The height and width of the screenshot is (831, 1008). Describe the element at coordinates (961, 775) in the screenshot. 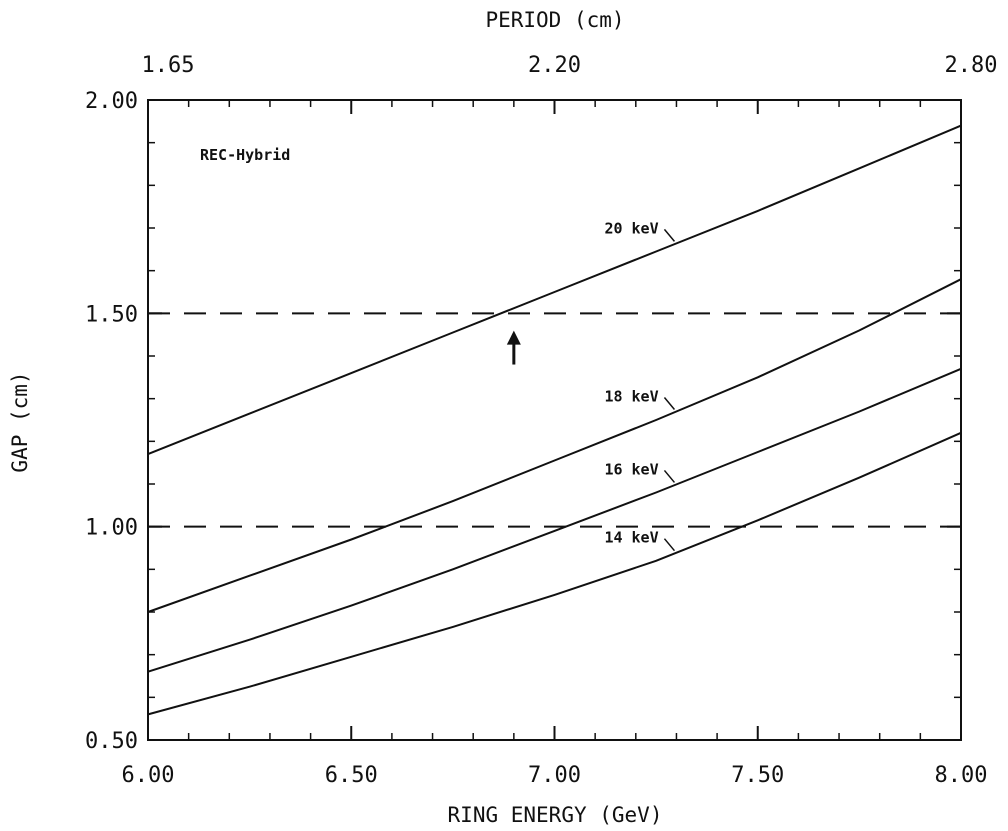

I see `x-tick-label: 8.00` at that location.